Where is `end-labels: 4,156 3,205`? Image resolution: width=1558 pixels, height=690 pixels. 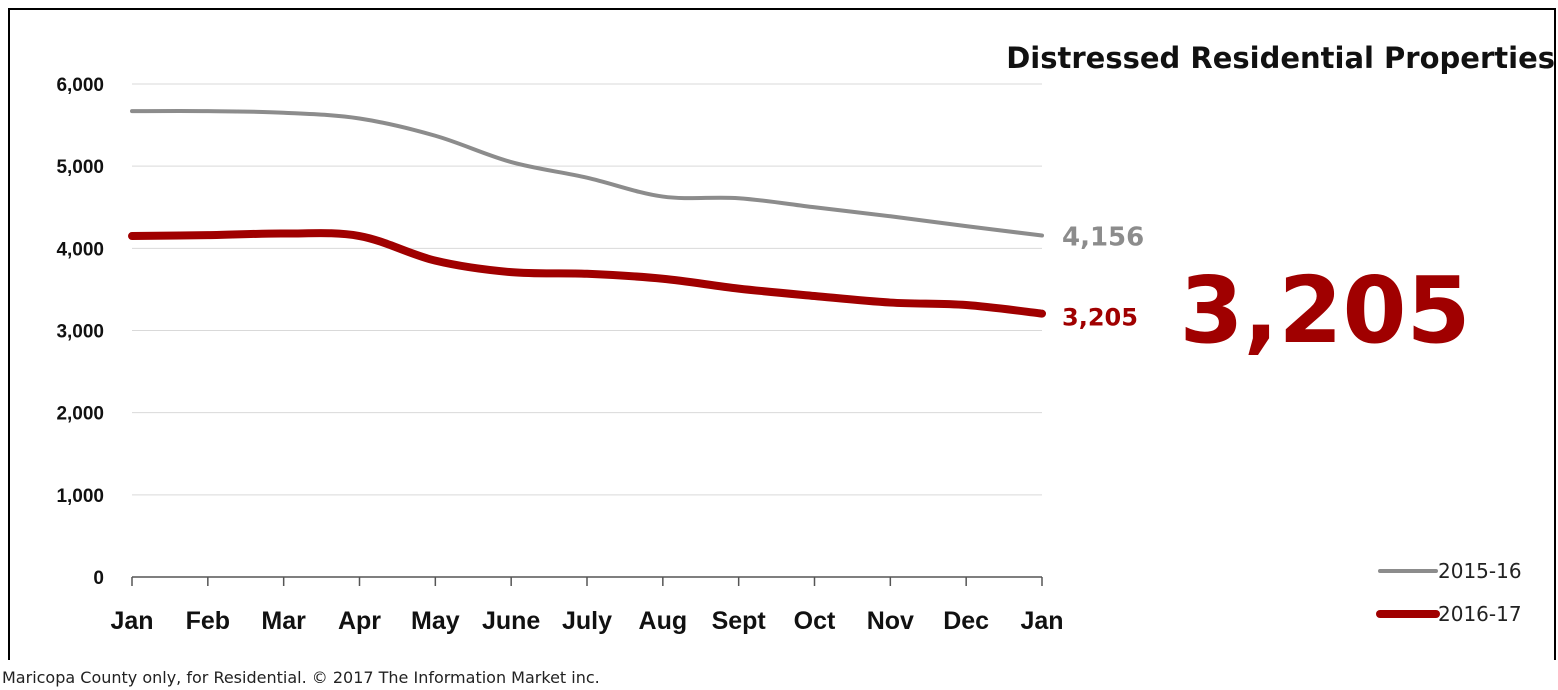
end-labels: 4,156 3,205 is located at coordinates (1103, 277).